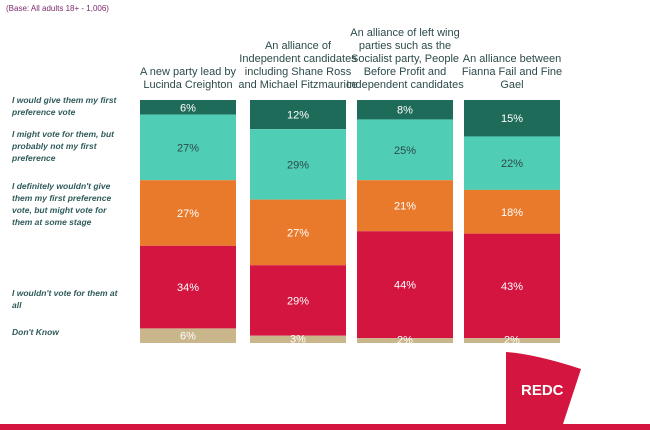 The width and height of the screenshot is (650, 430). I want to click on data-label: 21%, so click(405, 207).